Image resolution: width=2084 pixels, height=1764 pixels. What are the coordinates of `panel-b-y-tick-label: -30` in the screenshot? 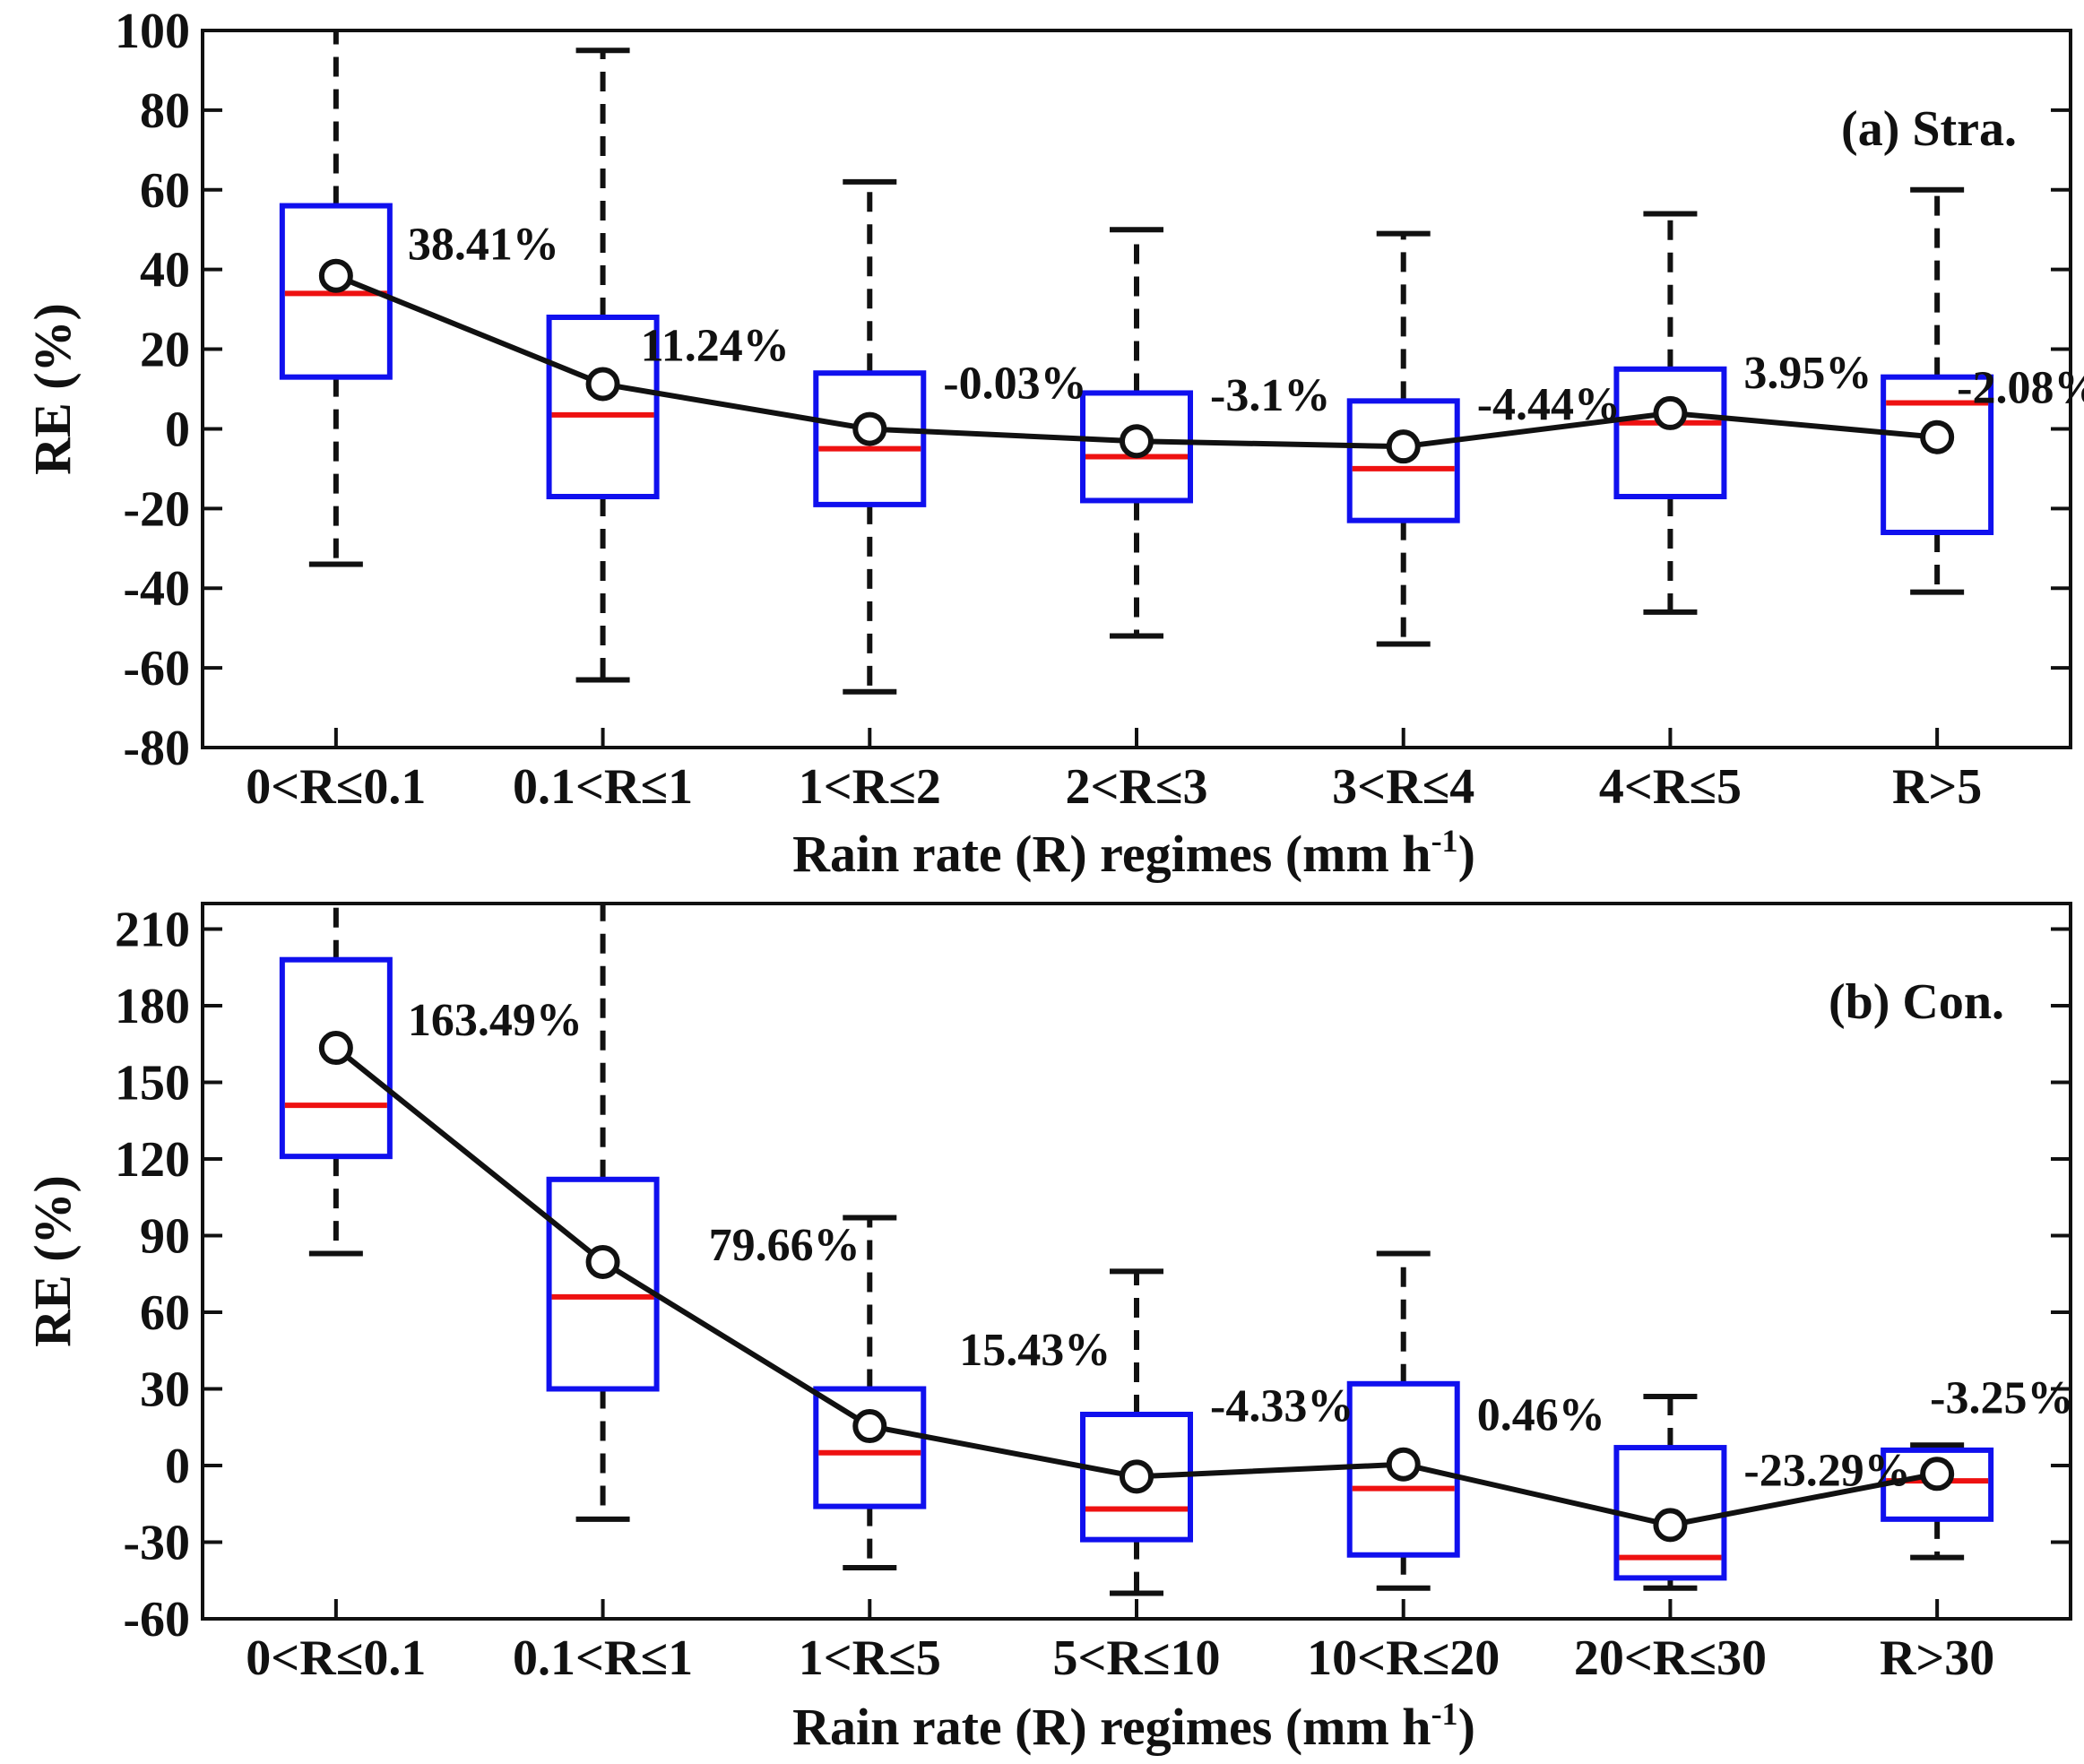 It's located at (156, 1543).